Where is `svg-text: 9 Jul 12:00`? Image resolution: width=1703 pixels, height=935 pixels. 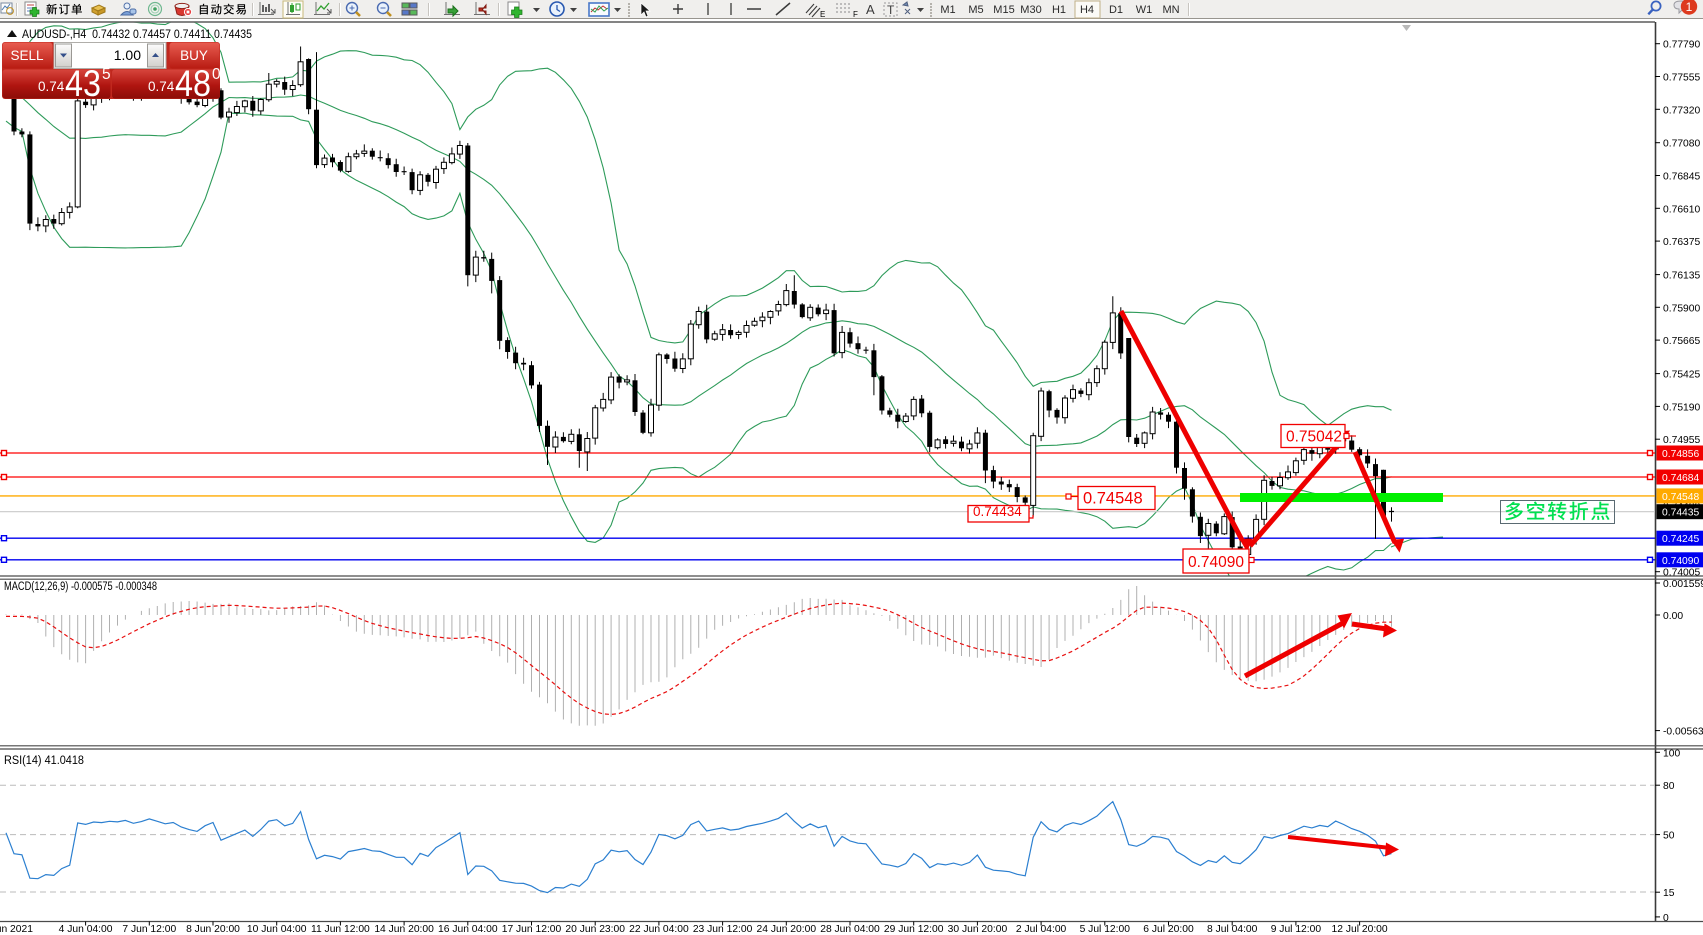 svg-text: 9 Jul 12:00 is located at coordinates (1296, 929).